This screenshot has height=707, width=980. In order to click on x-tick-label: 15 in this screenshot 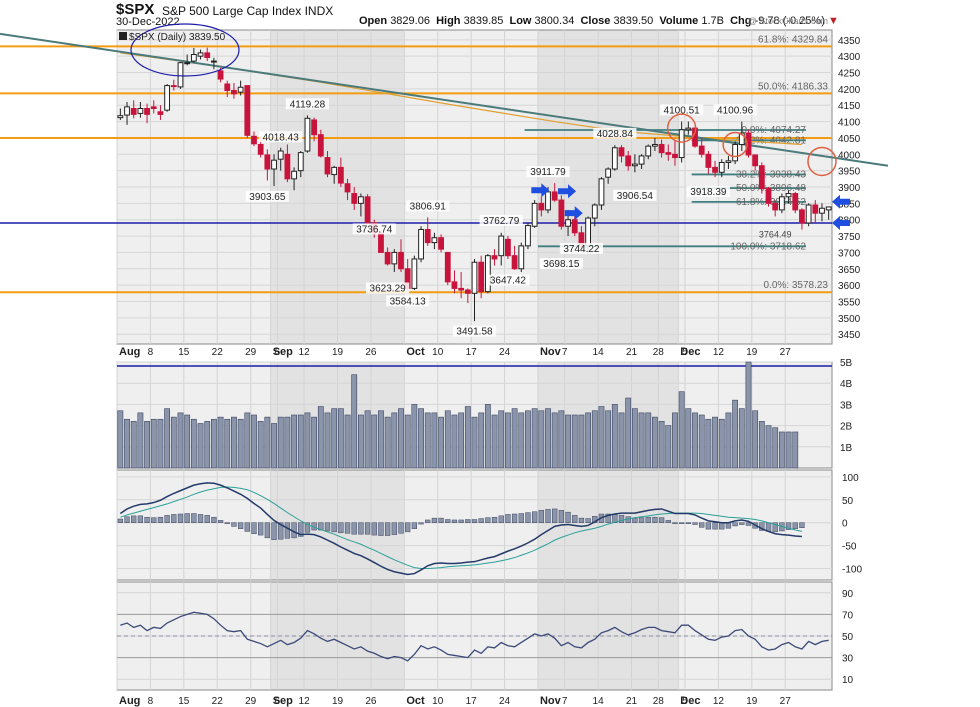, I will do `click(184, 352)`.